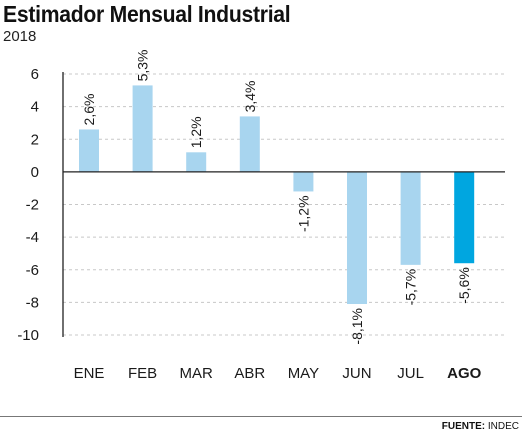  Describe the element at coordinates (464, 373) in the screenshot. I see `x-tick-label: AGO` at that location.